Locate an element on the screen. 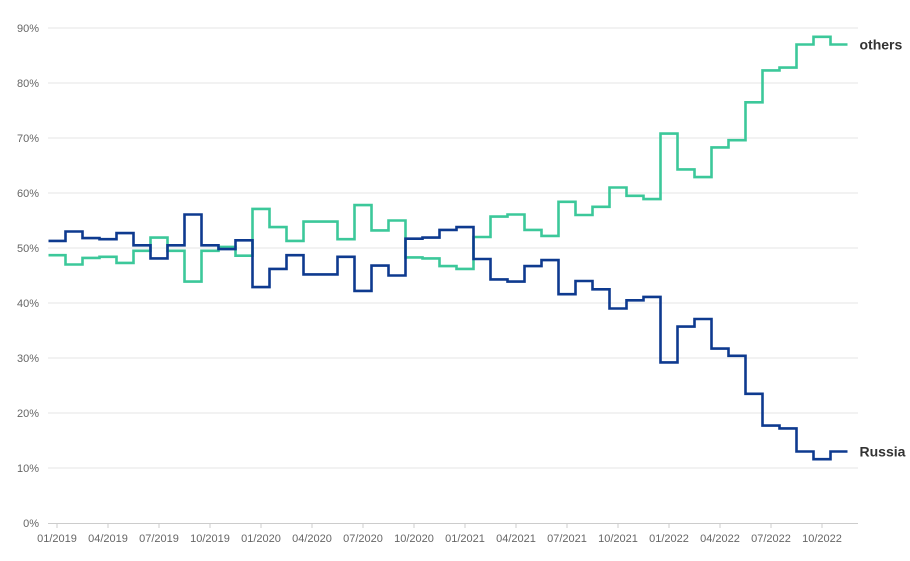 The height and width of the screenshot is (561, 910). y-tick-label: 10% is located at coordinates (28, 469).